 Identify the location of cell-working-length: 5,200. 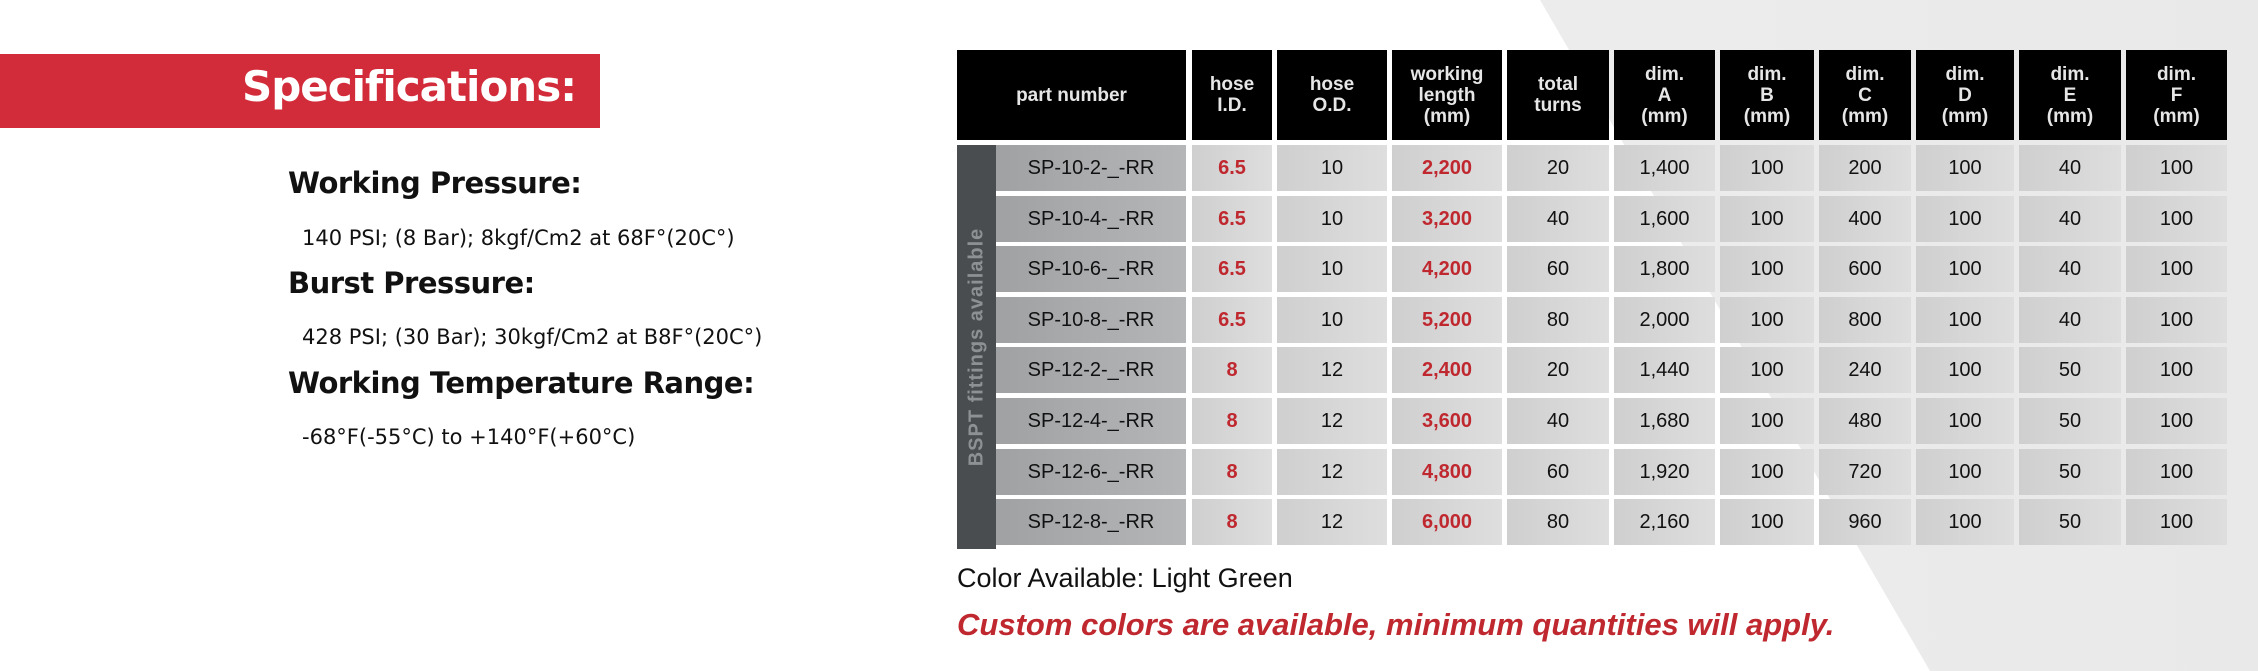
(1447, 320).